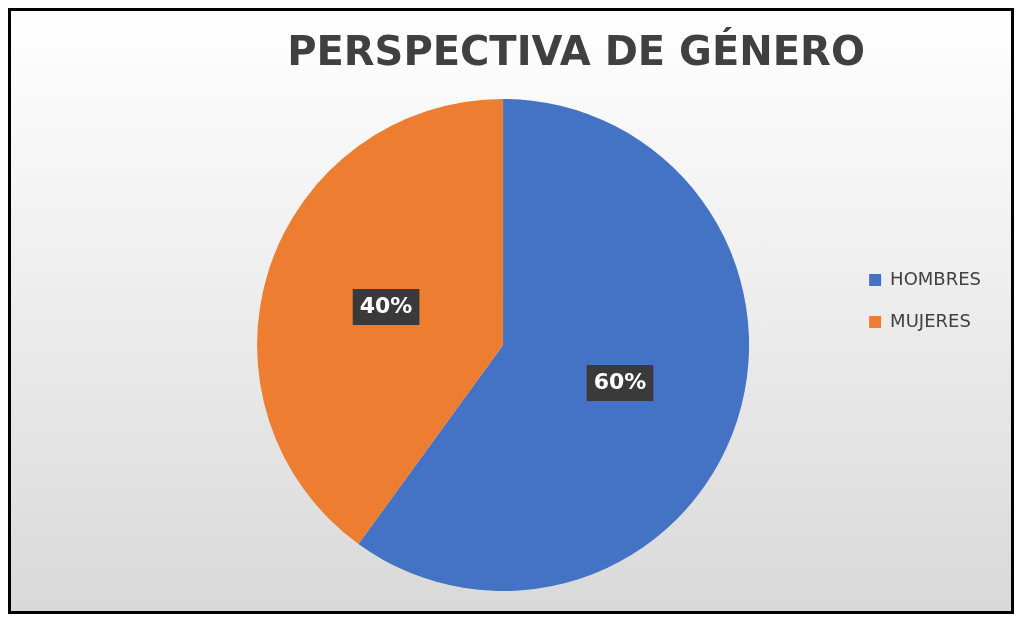 This screenshot has width=1024, height=623. Describe the element at coordinates (930, 320) in the screenshot. I see `legend-label: MUJERES` at that location.